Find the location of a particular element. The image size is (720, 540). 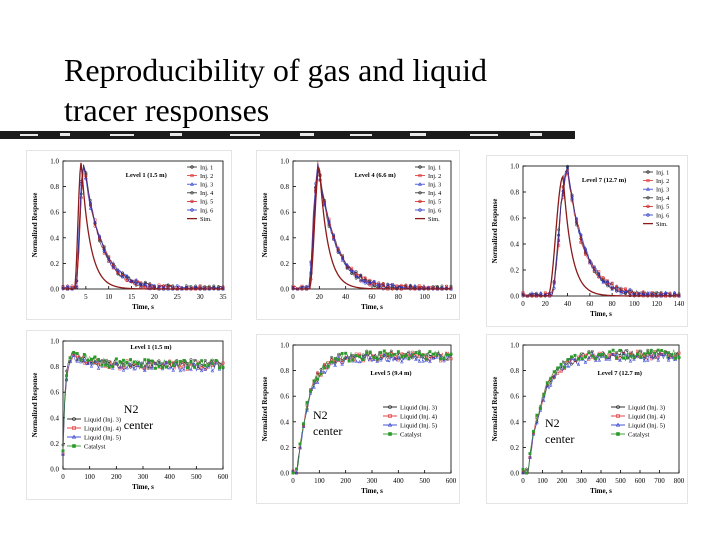

x-tick-label: 40 is located at coordinates (568, 304).